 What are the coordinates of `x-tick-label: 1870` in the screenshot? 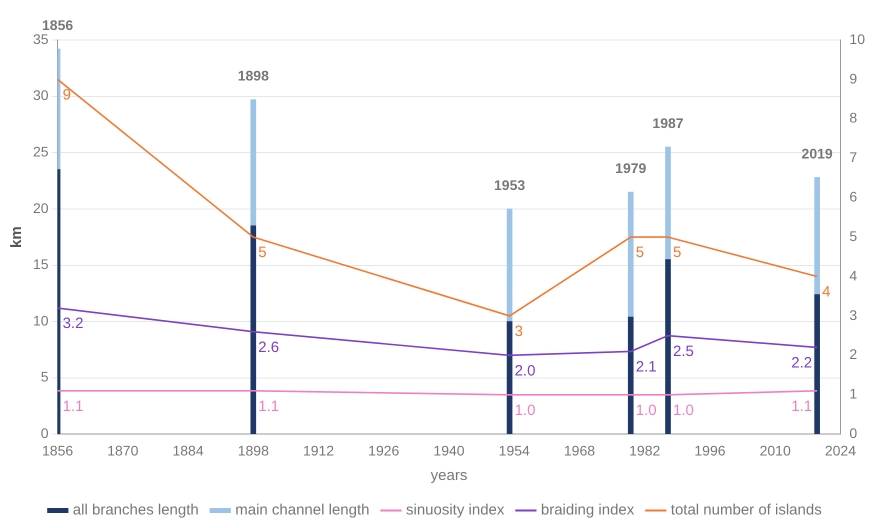 It's located at (123, 450).